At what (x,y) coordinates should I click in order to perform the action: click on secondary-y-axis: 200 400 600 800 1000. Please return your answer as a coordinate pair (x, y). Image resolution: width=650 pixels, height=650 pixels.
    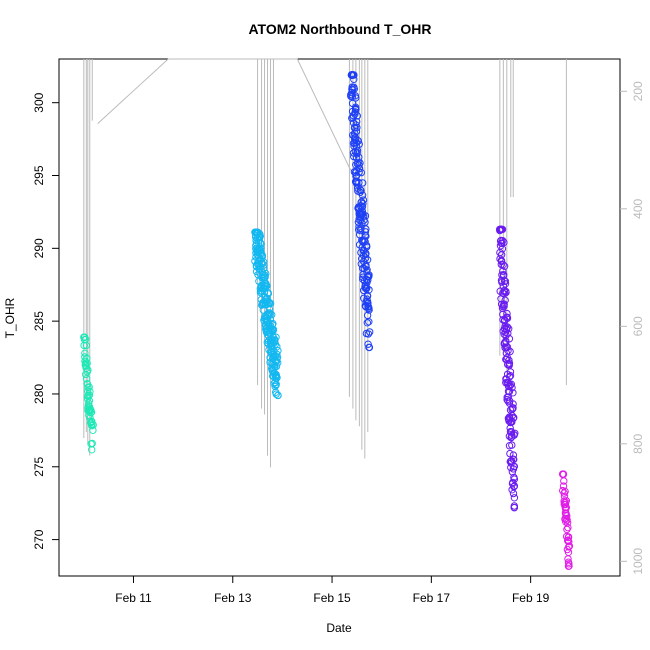
    Looking at the image, I should click on (632, 328).